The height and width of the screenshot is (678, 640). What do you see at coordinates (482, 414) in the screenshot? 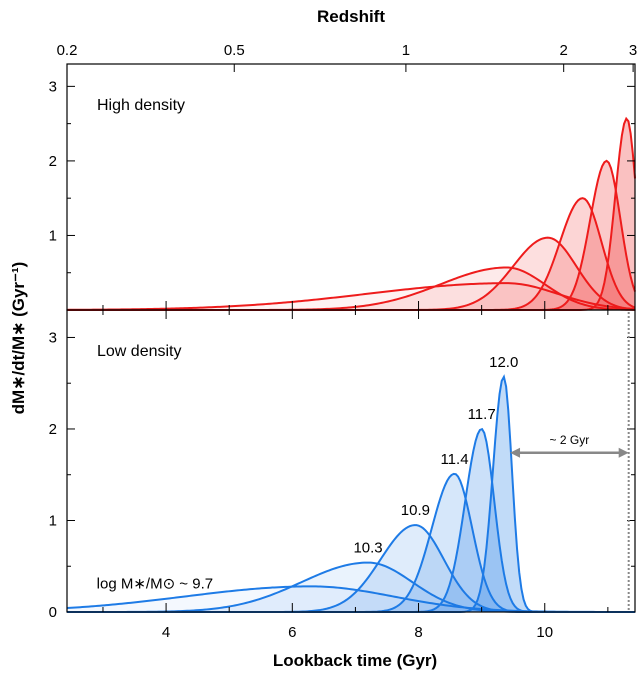
I see `mass-label: 11.7` at bounding box center [482, 414].